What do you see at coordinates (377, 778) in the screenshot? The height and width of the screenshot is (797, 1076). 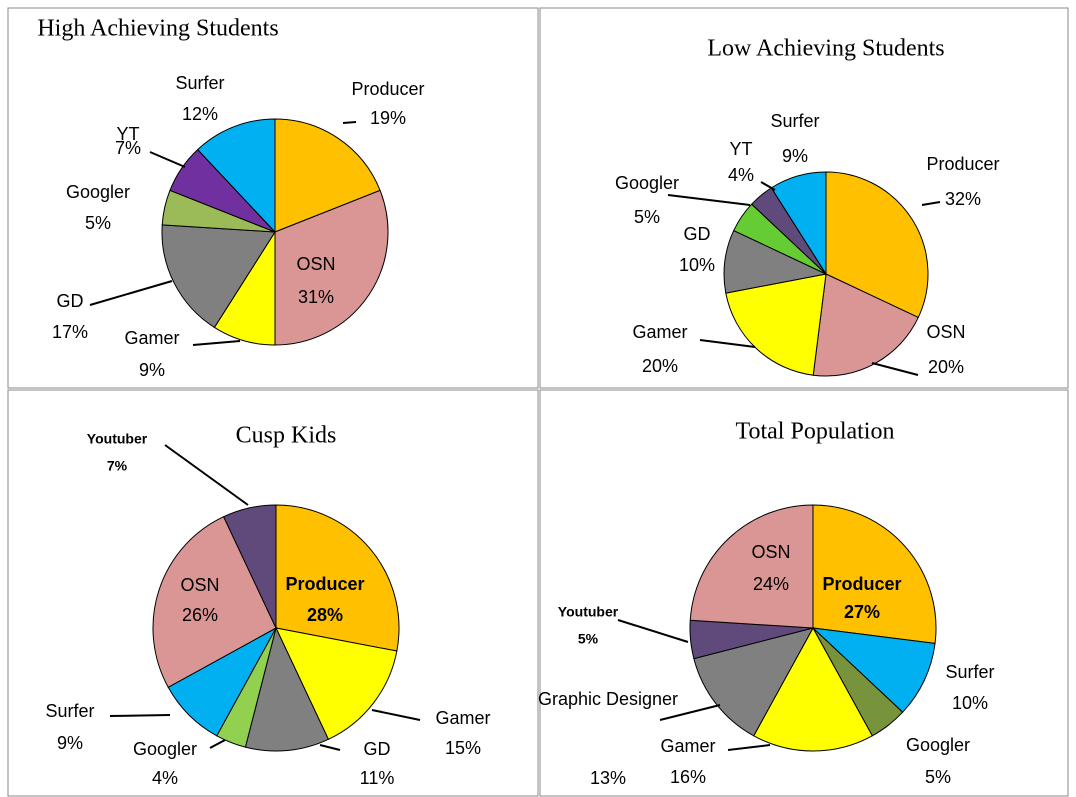 I see `slice-value-label: 11%` at bounding box center [377, 778].